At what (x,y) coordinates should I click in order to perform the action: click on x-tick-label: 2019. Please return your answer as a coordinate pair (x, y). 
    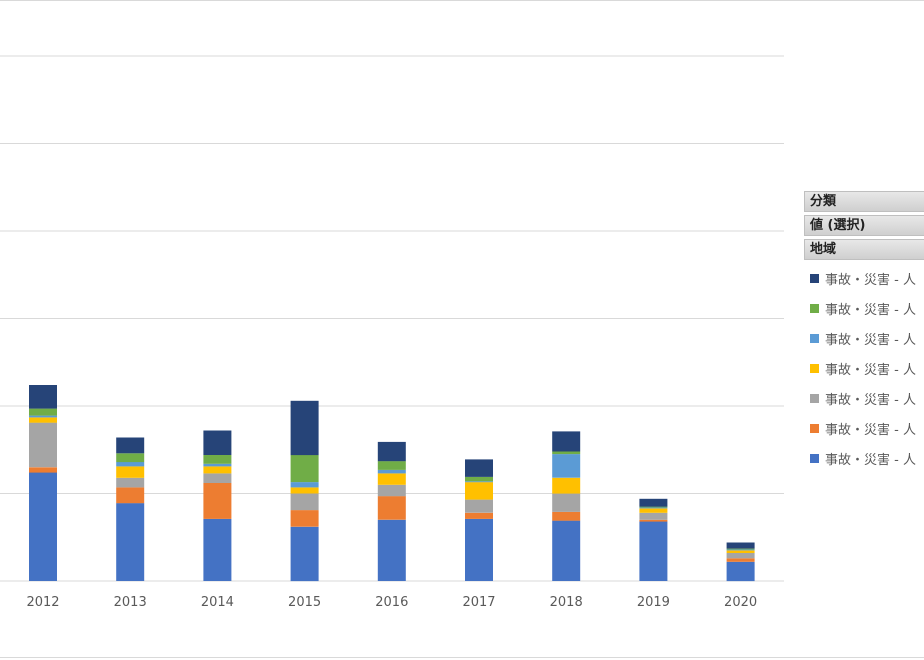
    Looking at the image, I should click on (653, 602).